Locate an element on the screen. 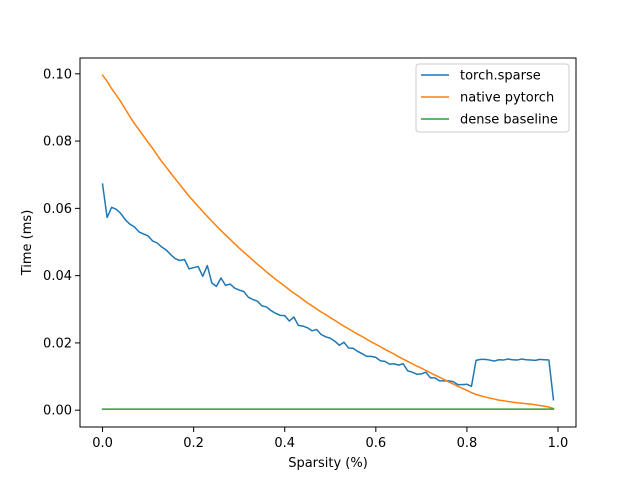  x-tick-label: 1.0 is located at coordinates (558, 443).